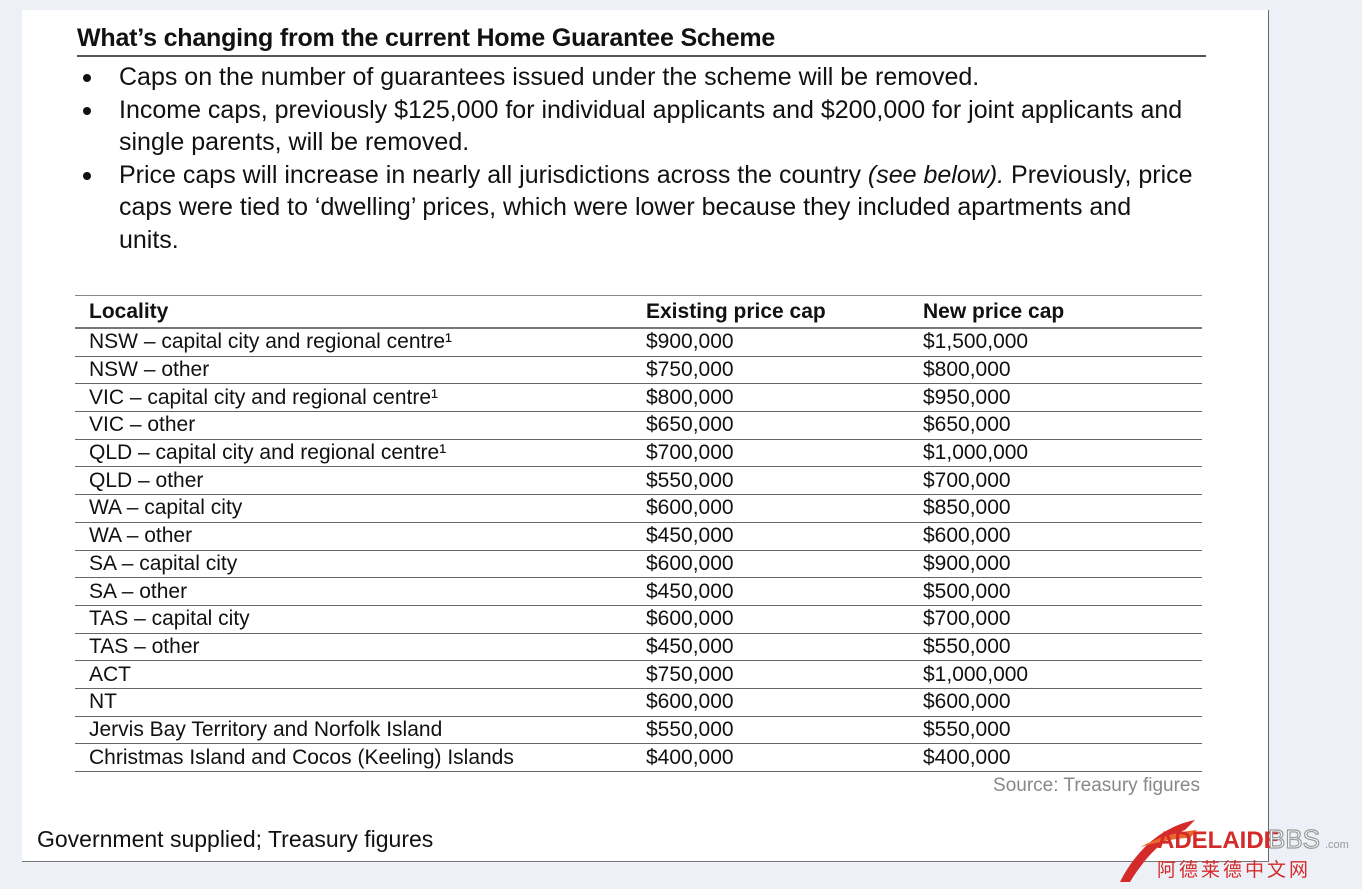  Describe the element at coordinates (142, 425) in the screenshot. I see `locality-cell: VIC – other` at that location.